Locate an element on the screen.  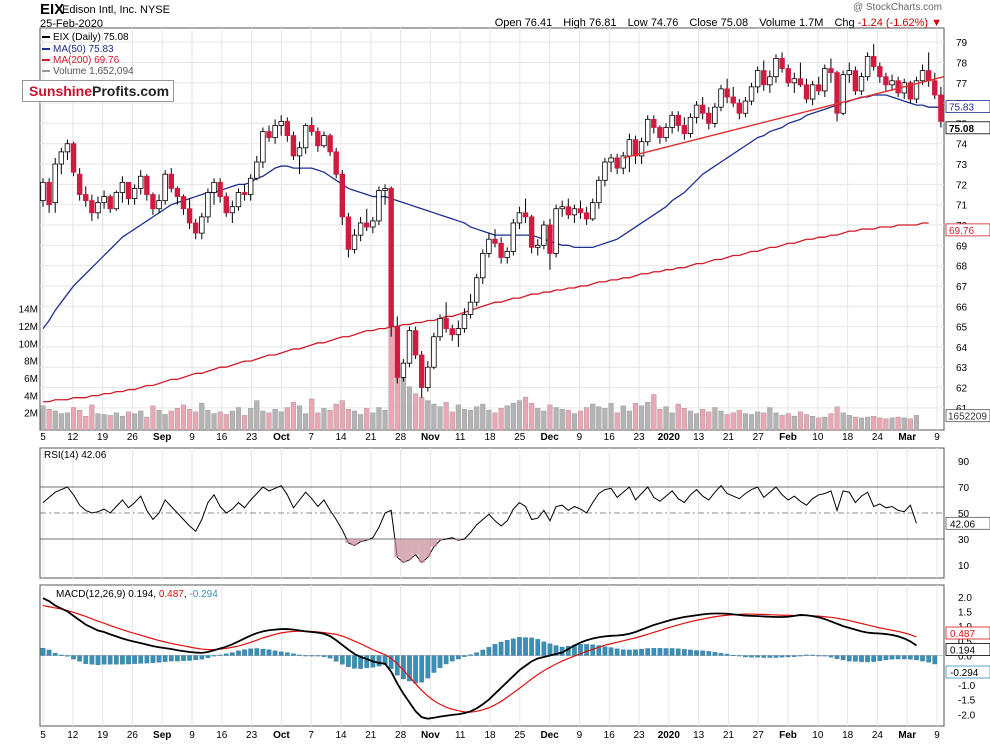
price-tick-label: 73 is located at coordinates (962, 165).